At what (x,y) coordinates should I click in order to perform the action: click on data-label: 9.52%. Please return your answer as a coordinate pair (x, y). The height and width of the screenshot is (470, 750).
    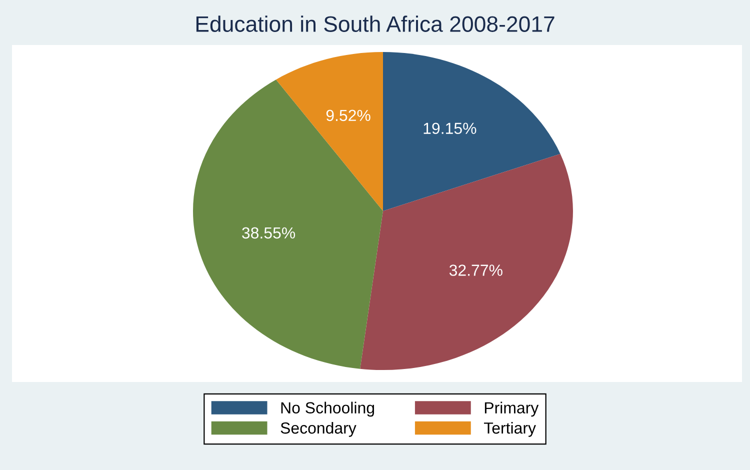
    Looking at the image, I should click on (348, 116).